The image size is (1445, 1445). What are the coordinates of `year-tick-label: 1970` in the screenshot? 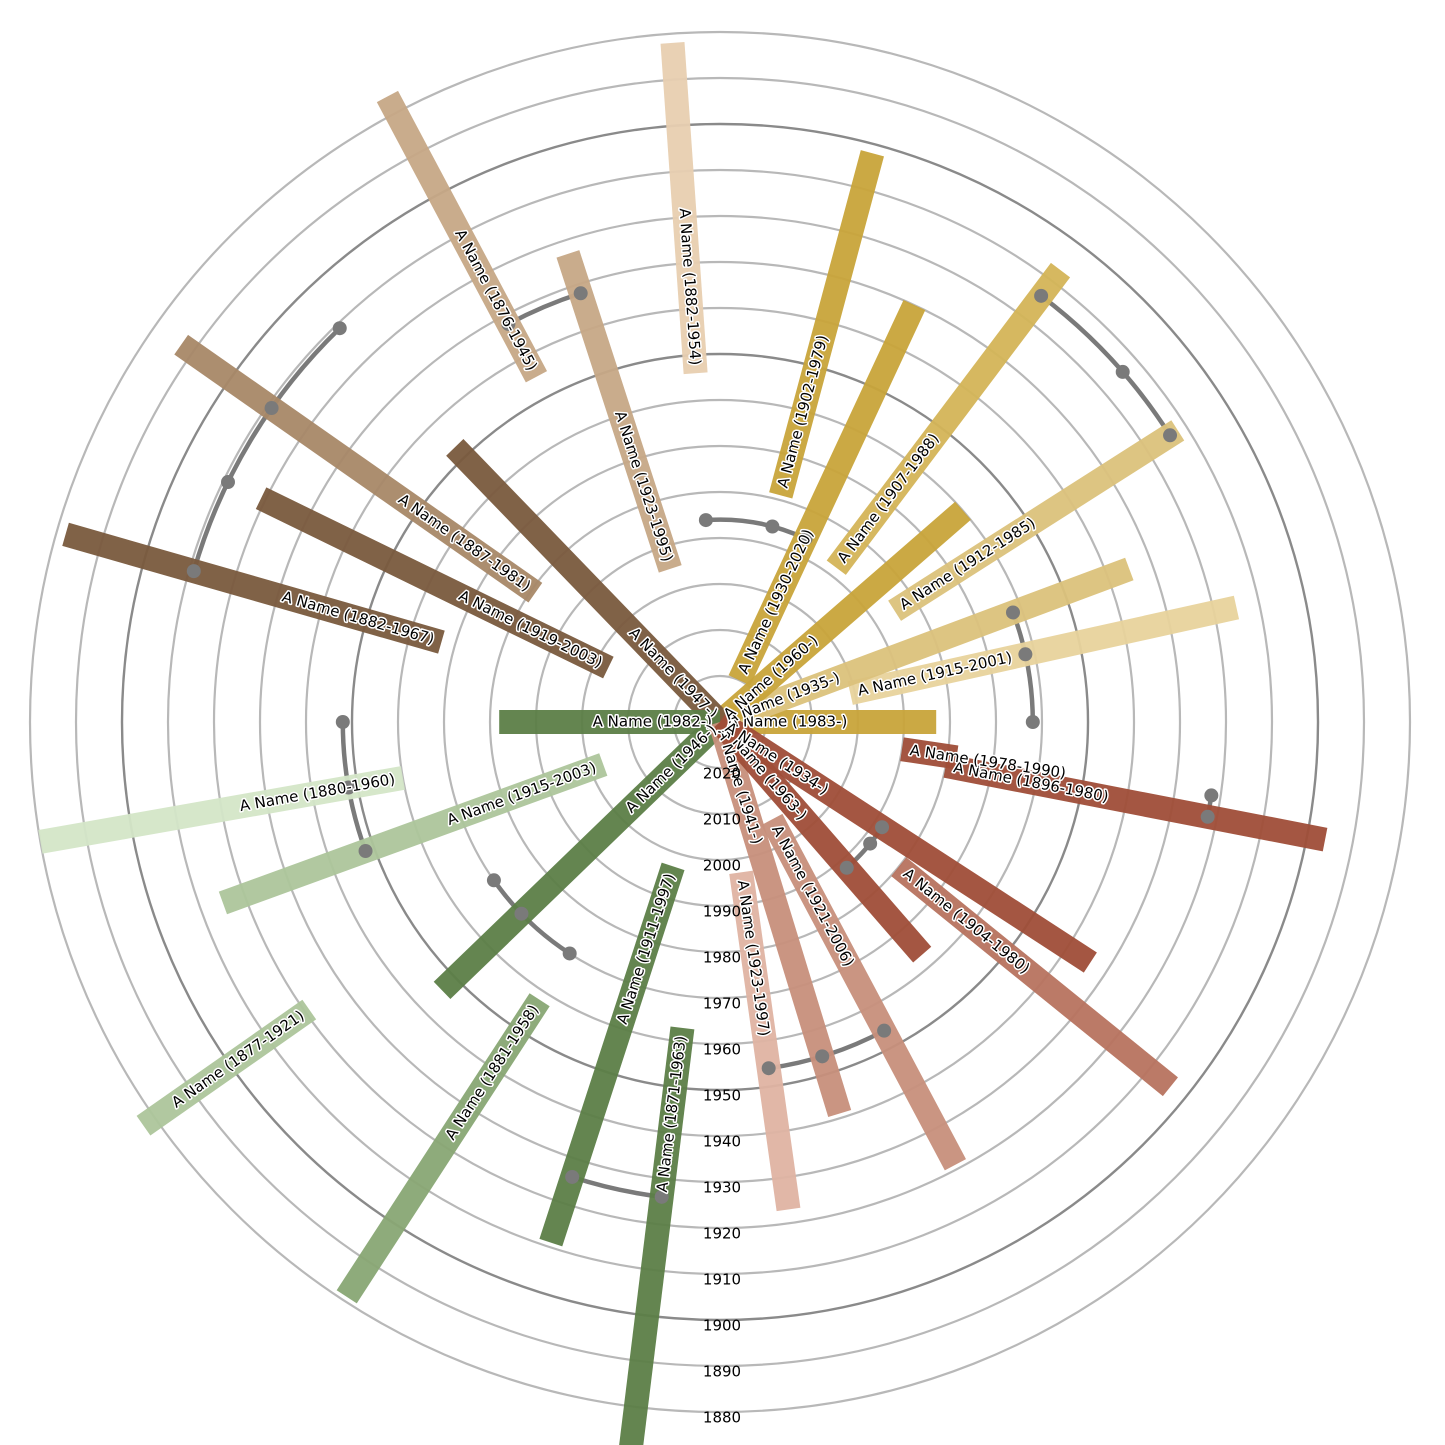 It's located at (722, 1004).